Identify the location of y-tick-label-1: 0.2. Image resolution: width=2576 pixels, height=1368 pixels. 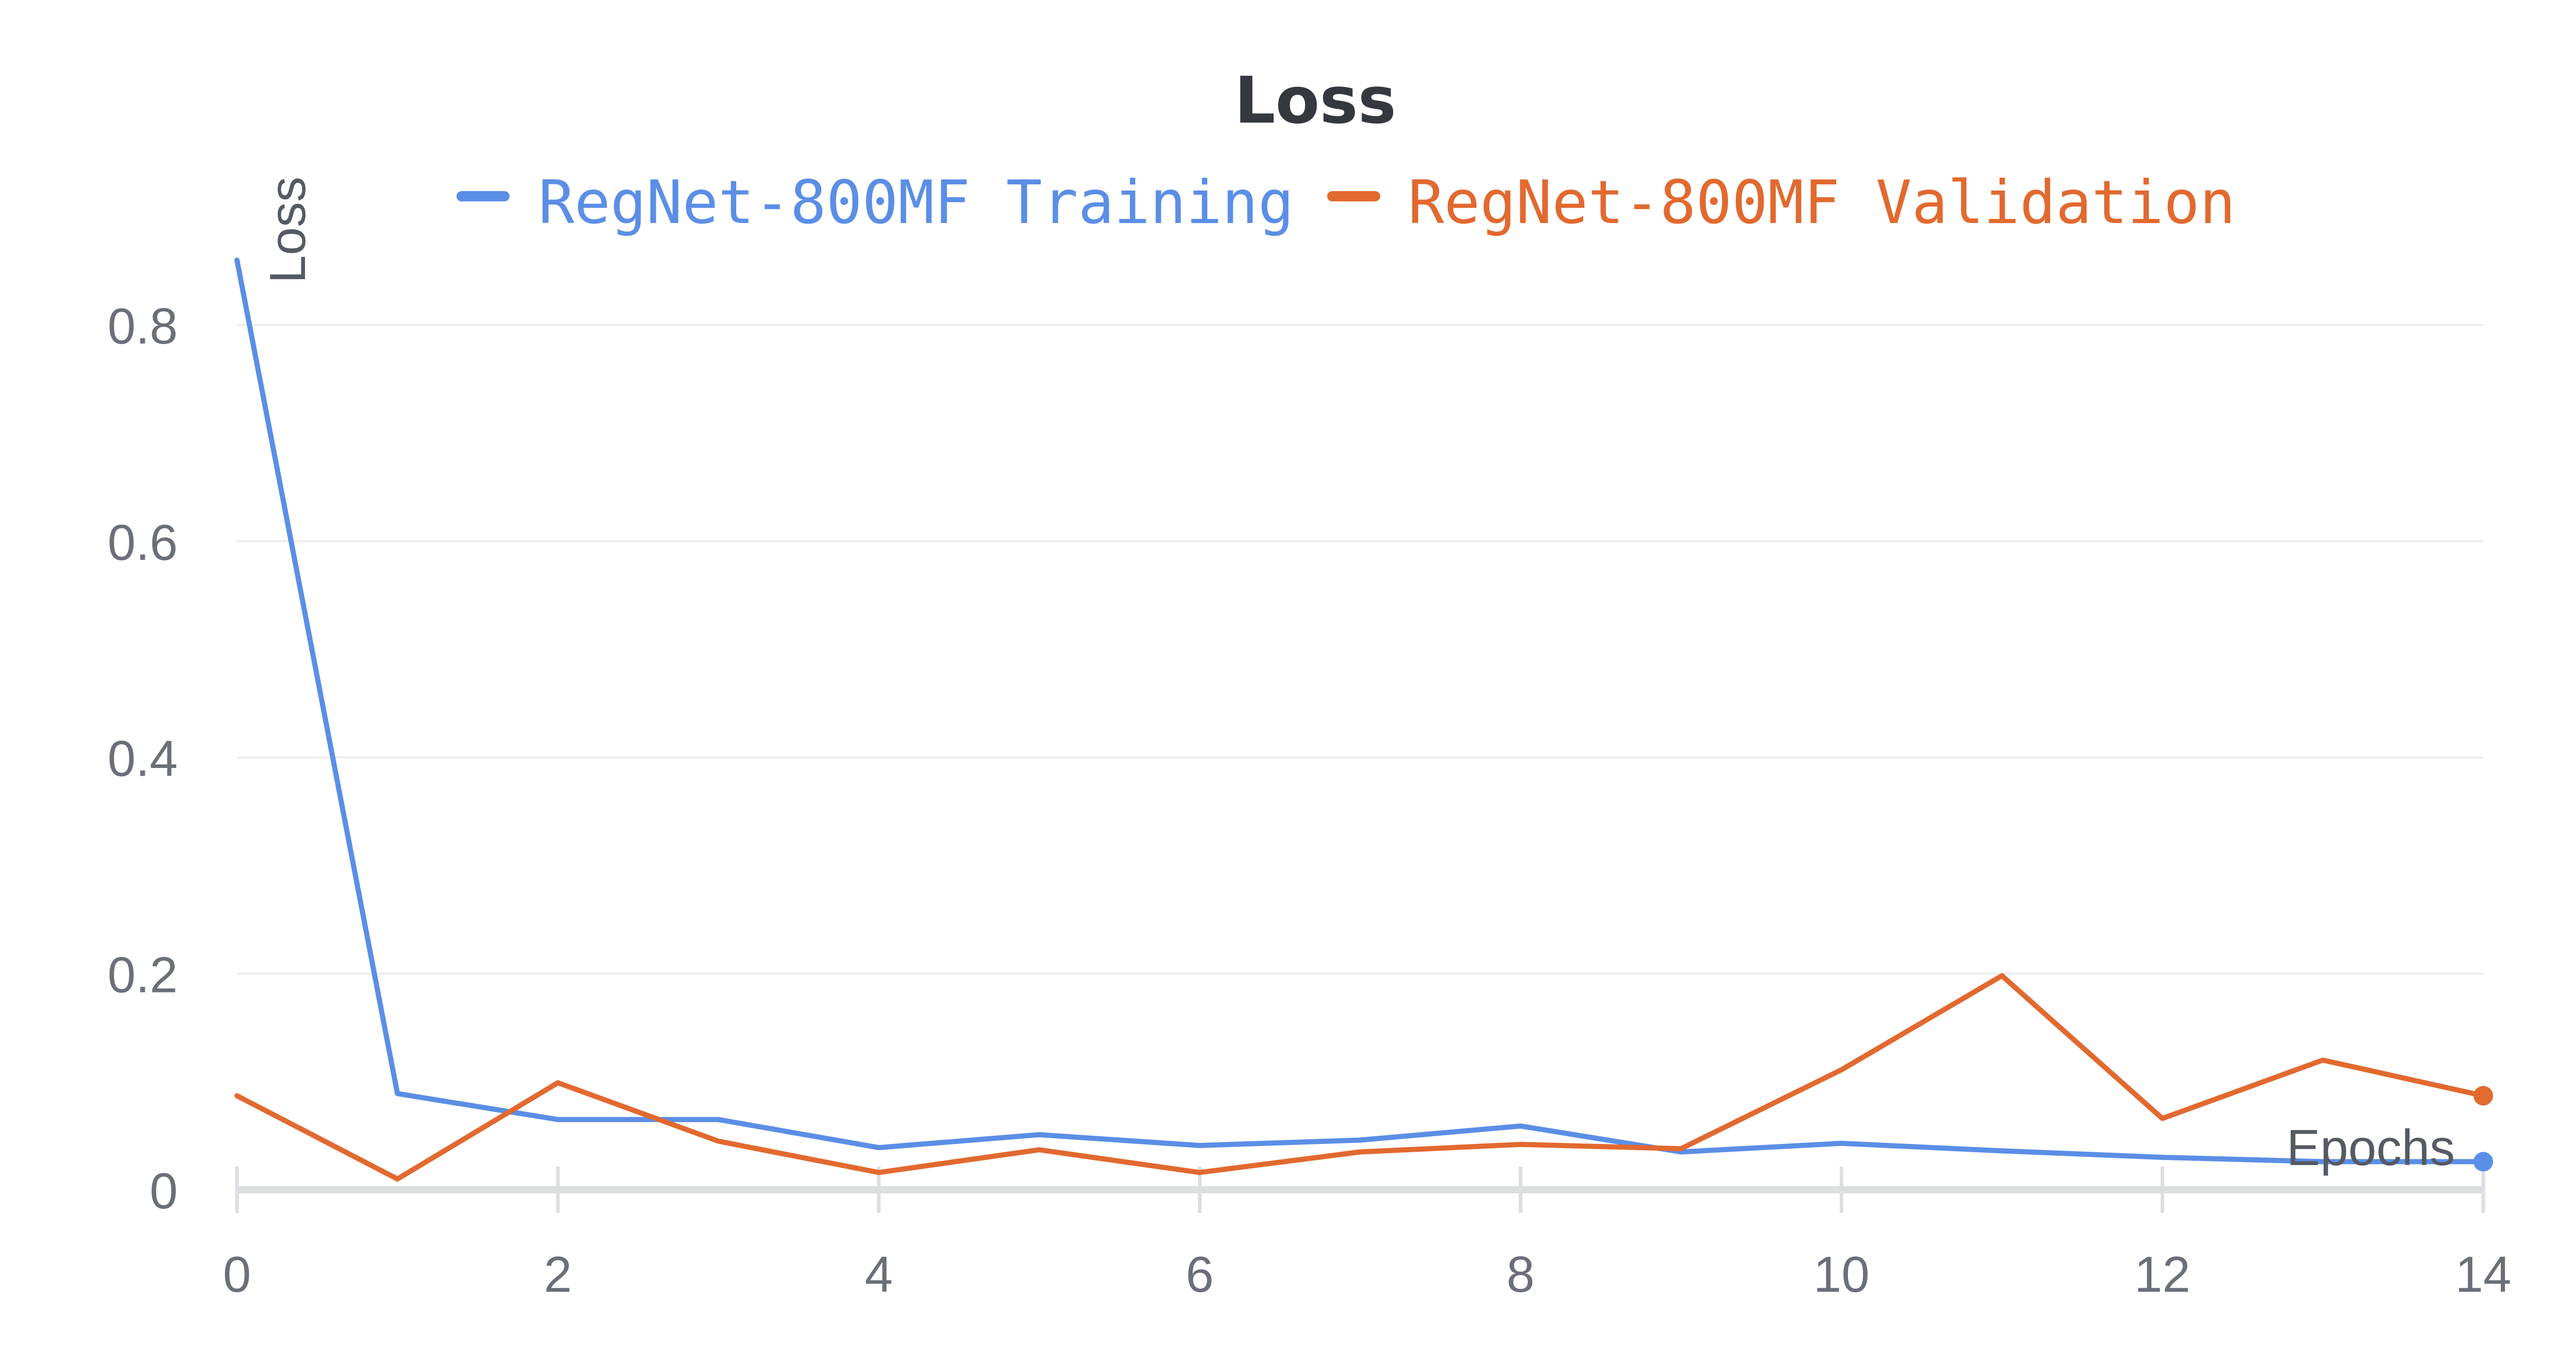
(143, 974).